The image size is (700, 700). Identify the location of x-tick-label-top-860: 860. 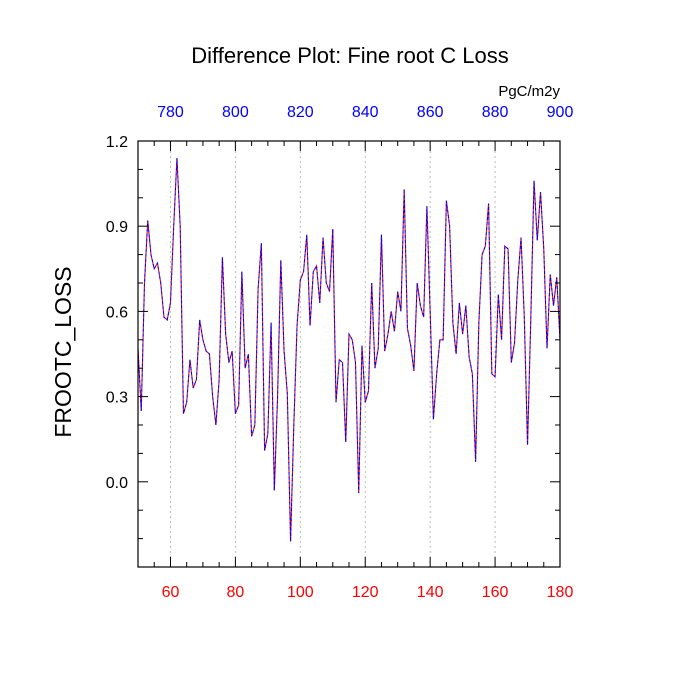
(430, 112).